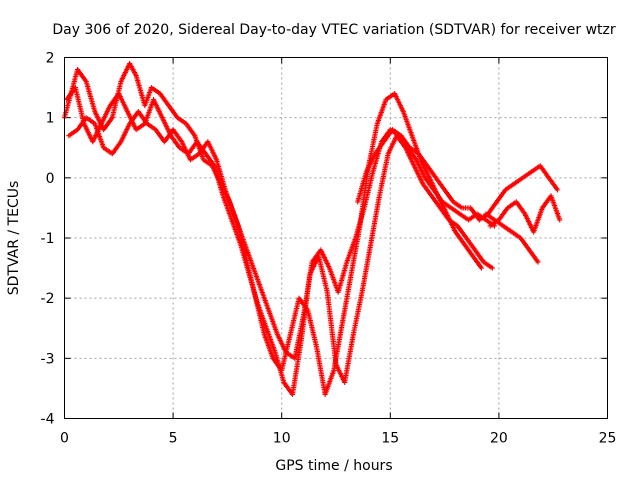 Image resolution: width=640 pixels, height=480 pixels. What do you see at coordinates (173, 439) in the screenshot?
I see `x-tick-label: 5` at bounding box center [173, 439].